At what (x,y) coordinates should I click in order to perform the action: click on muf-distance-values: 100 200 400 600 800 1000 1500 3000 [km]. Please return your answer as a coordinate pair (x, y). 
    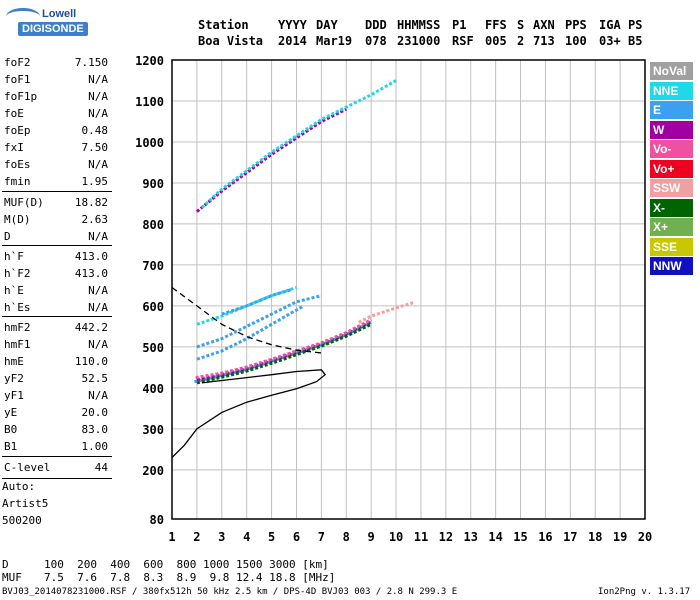
    Looking at the image, I should click on (186, 564).